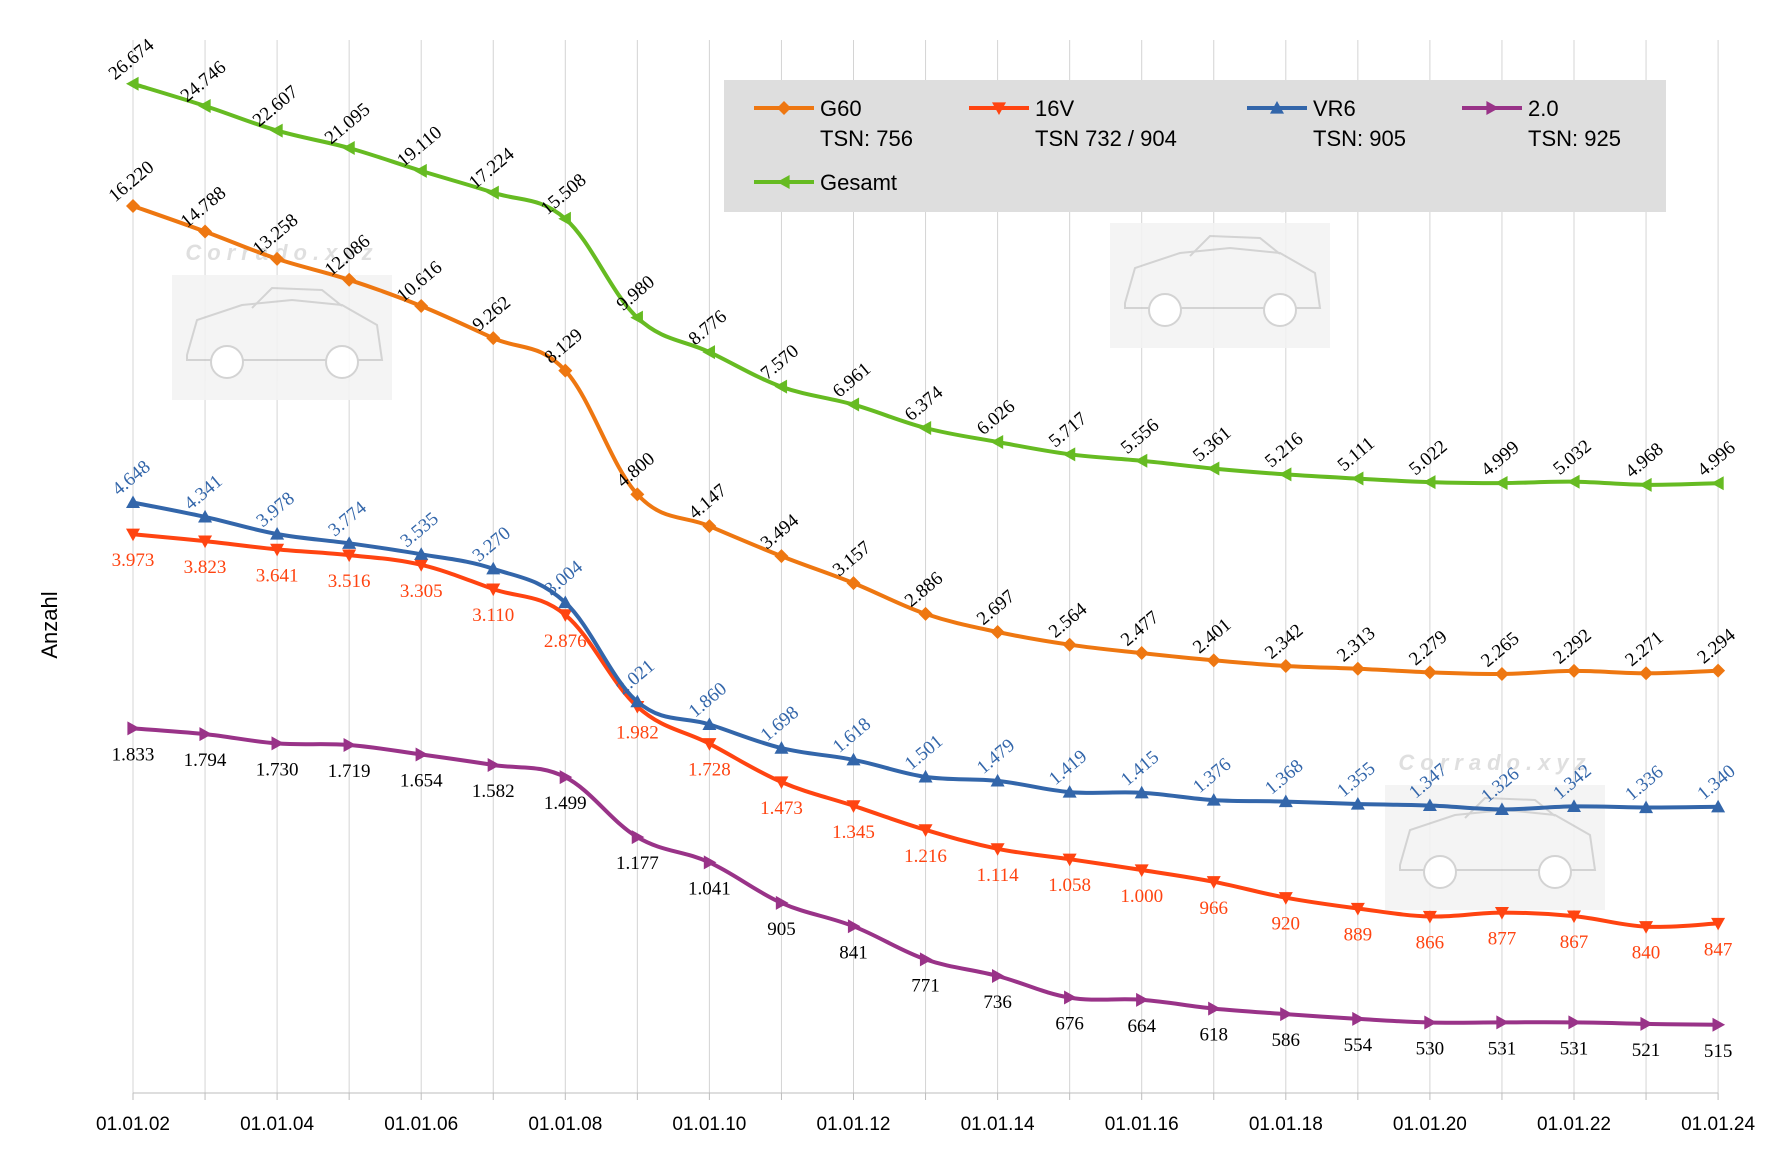 This screenshot has width=1769, height=1158. What do you see at coordinates (852, 736) in the screenshot?
I see `value-label-vr6: 1.618` at bounding box center [852, 736].